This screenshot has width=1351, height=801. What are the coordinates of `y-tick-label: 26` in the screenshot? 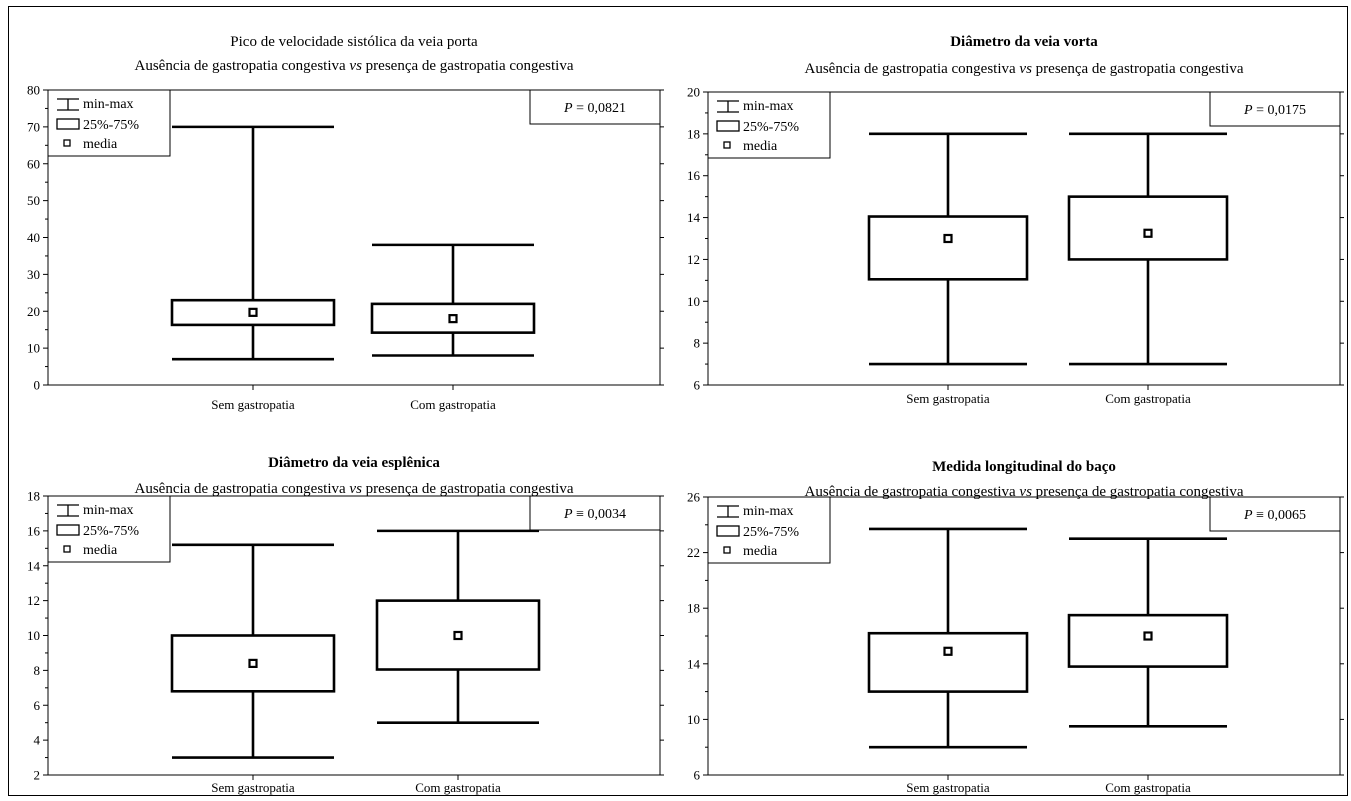 It's located at (694, 497).